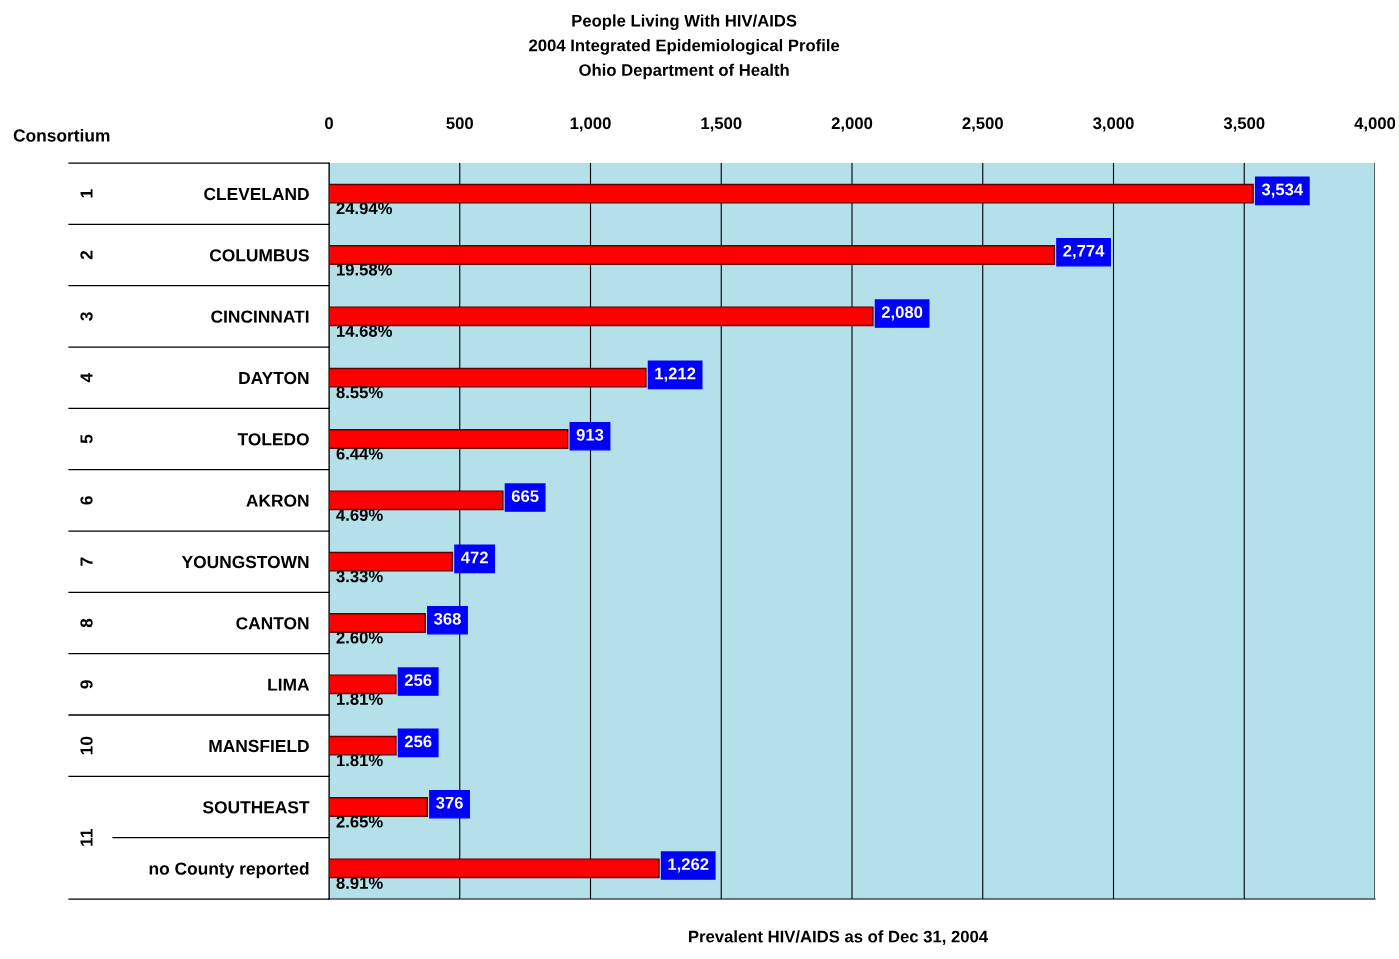 The height and width of the screenshot is (959, 1399). Describe the element at coordinates (259, 746) in the screenshot. I see `y-tick-label: MANSFIELD` at that location.